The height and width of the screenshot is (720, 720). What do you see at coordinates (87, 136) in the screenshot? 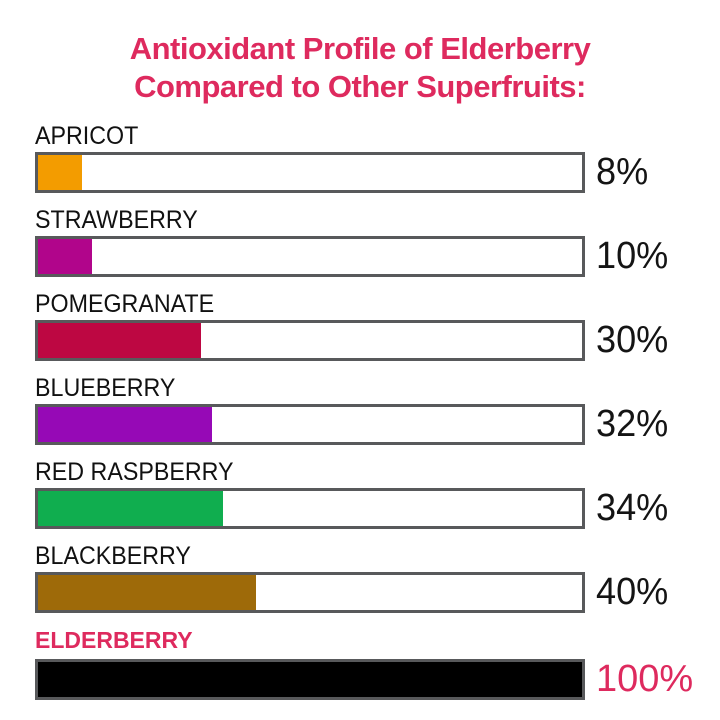
I see `bar-label: APRICOT` at bounding box center [87, 136].